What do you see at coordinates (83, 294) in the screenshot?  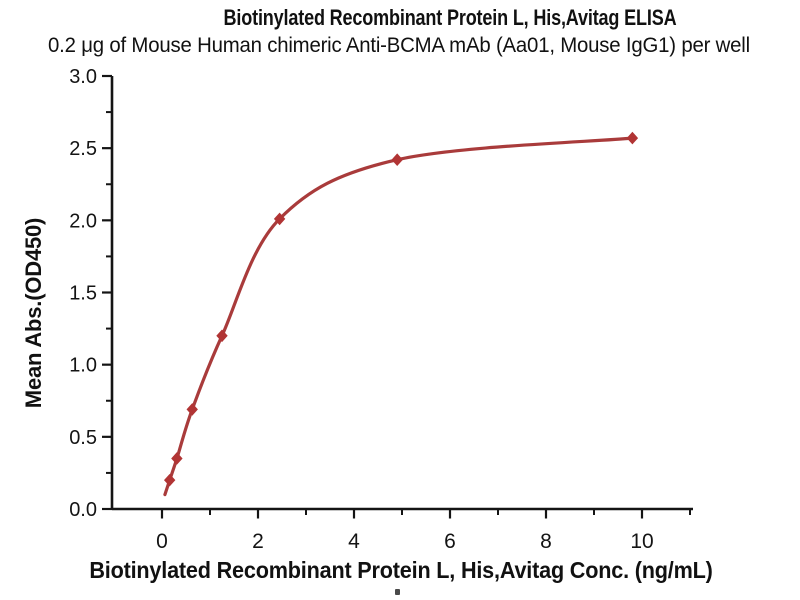 I see `y-tick-label: 1.5` at bounding box center [83, 294].